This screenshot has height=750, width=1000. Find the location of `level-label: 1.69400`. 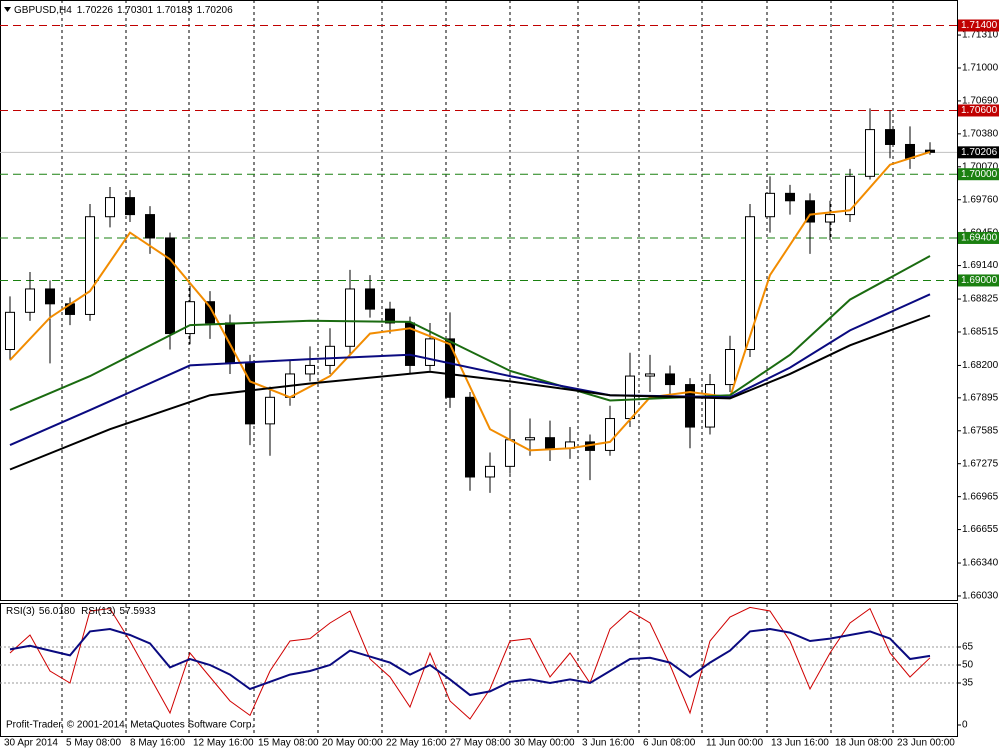

level-label: 1.69400 is located at coordinates (979, 238).